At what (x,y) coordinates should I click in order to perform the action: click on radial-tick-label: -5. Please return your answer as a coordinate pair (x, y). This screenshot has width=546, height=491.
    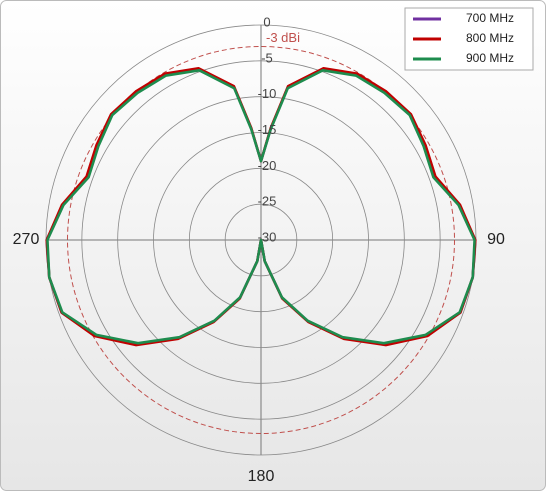
    Looking at the image, I should click on (267, 57).